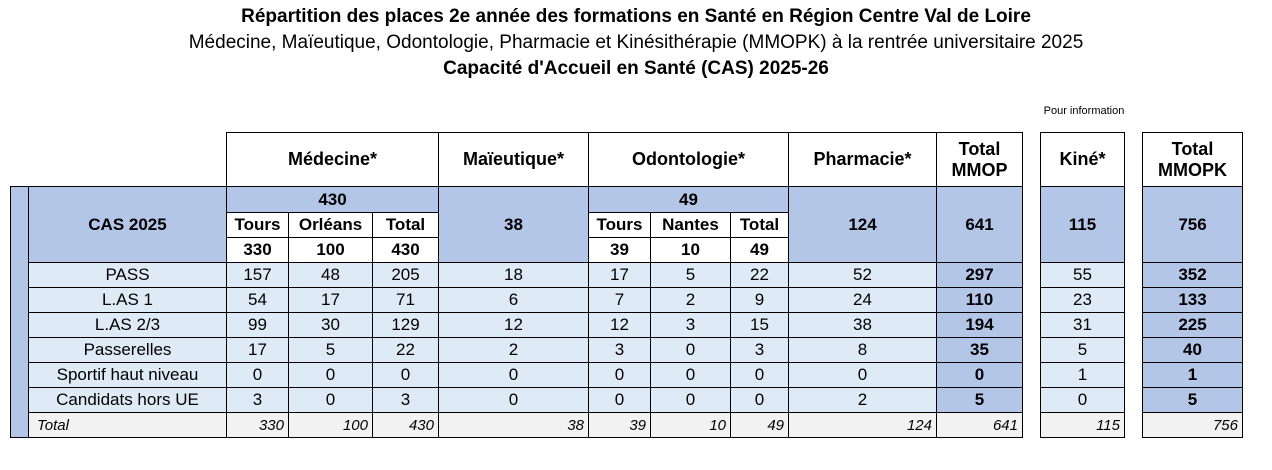  I want to click on cas-med-tours: 330, so click(257, 250).